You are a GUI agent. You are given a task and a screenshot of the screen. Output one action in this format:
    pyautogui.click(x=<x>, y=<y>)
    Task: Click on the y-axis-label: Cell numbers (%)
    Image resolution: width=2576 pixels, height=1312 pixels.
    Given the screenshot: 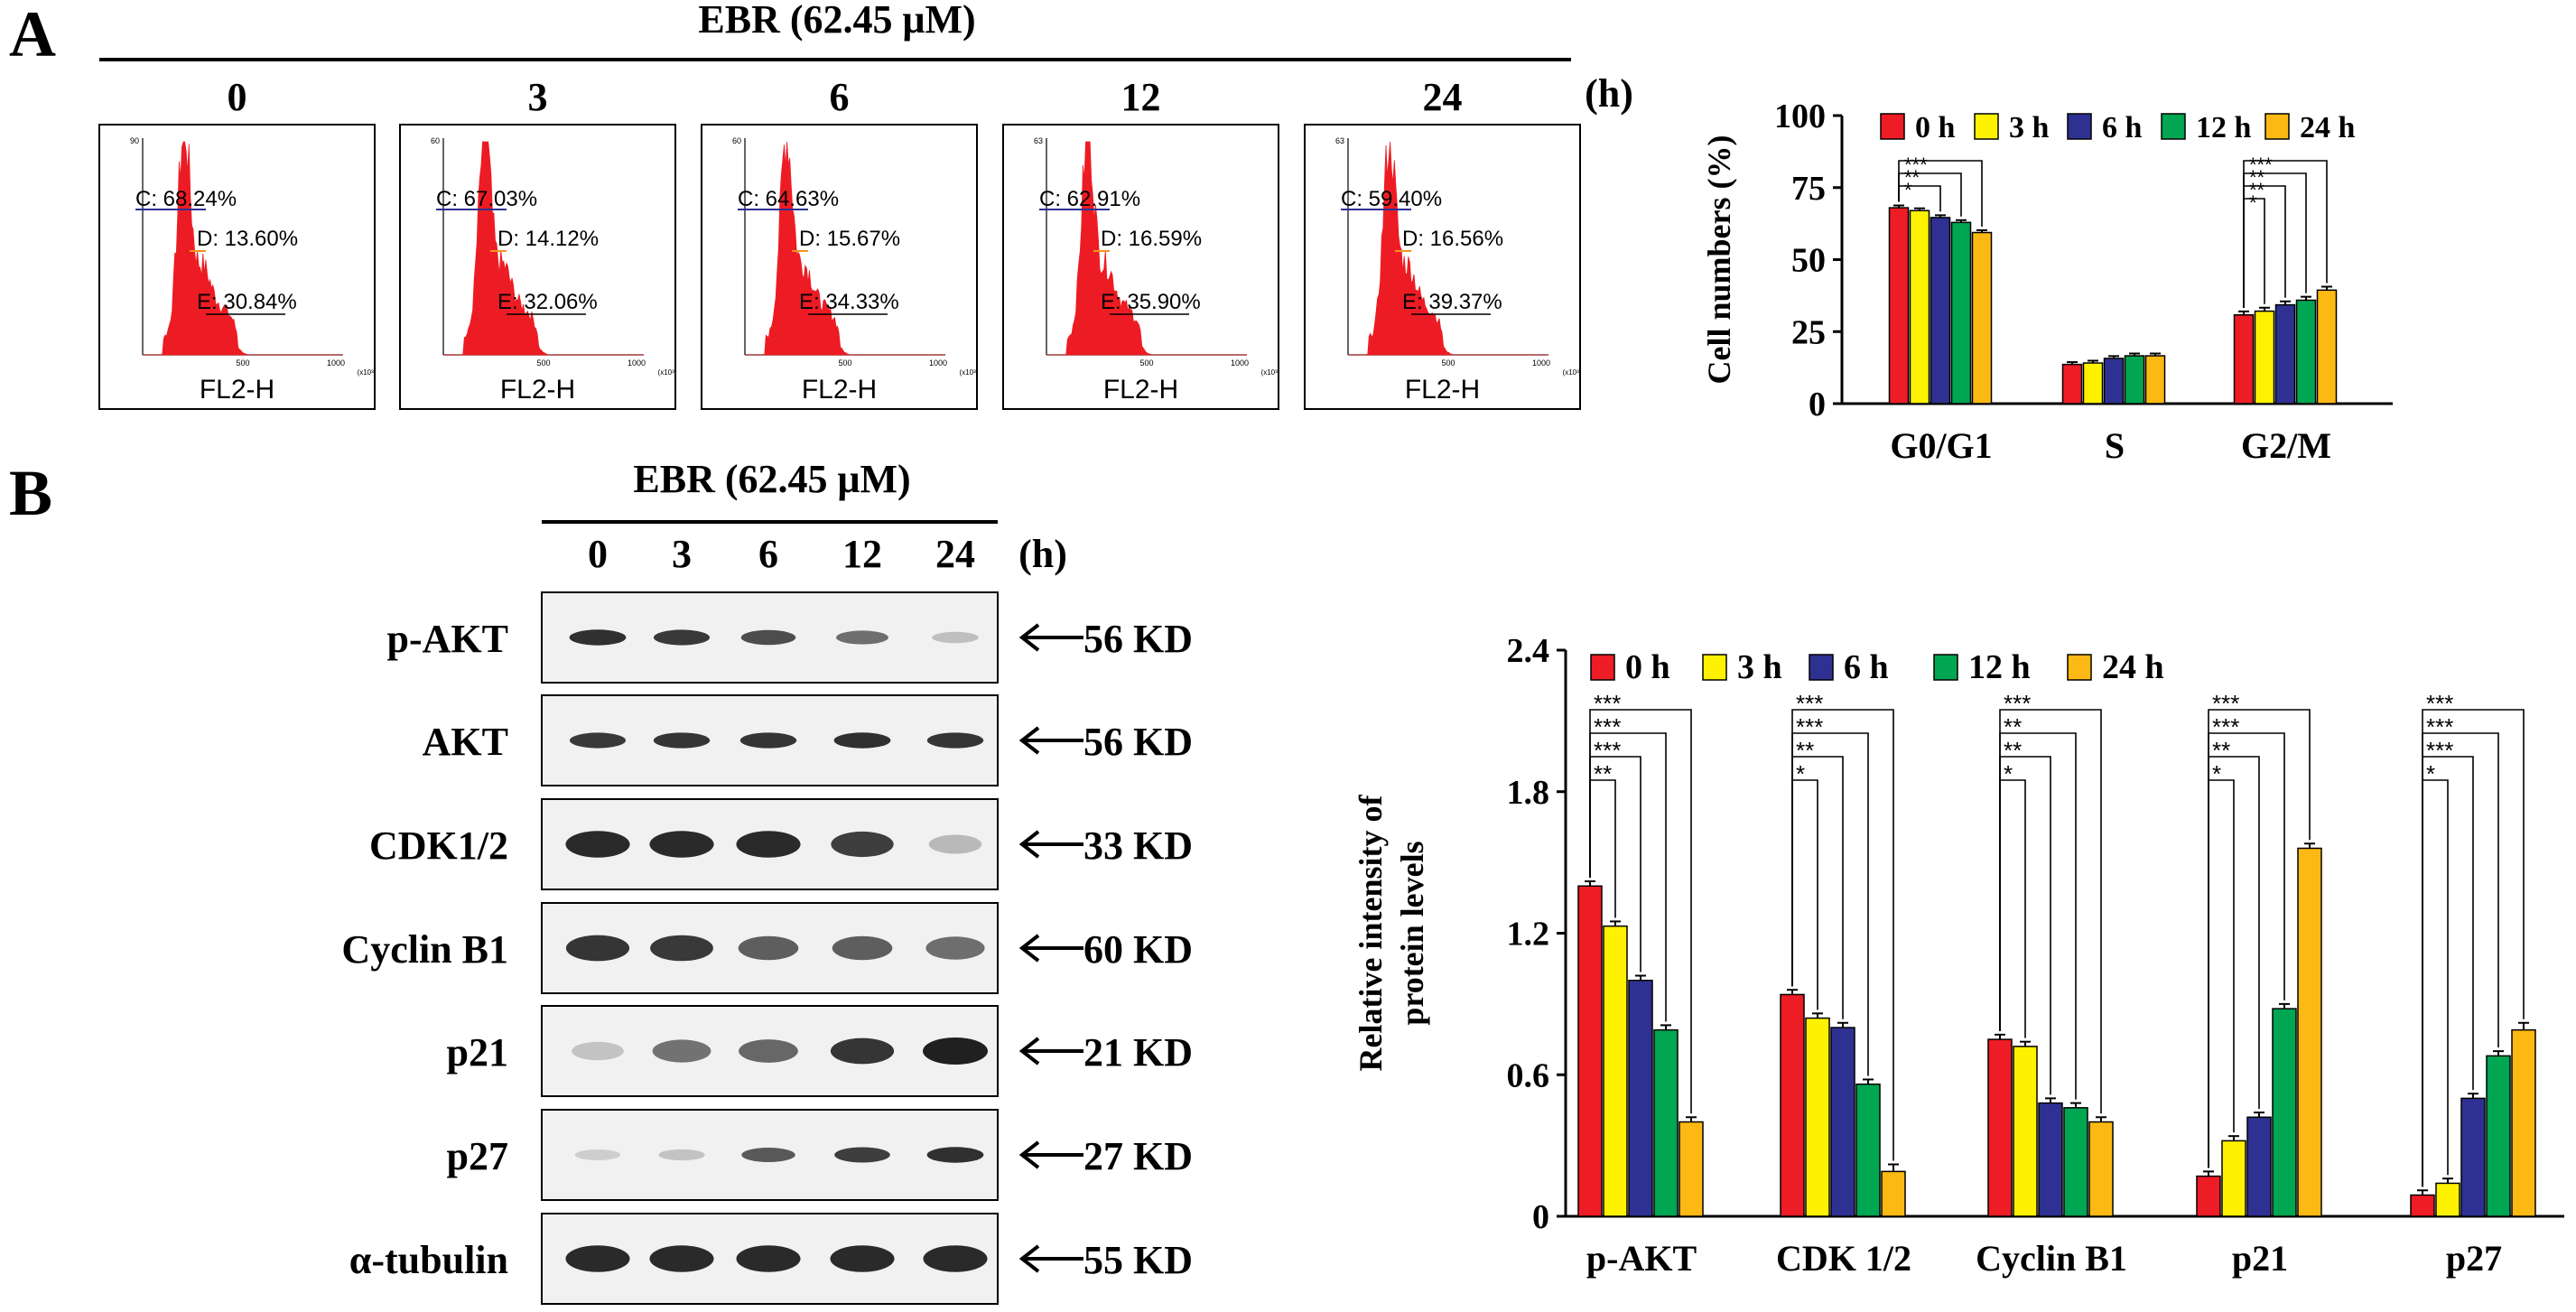 What is the action you would take?
    pyautogui.click(x=1719, y=260)
    